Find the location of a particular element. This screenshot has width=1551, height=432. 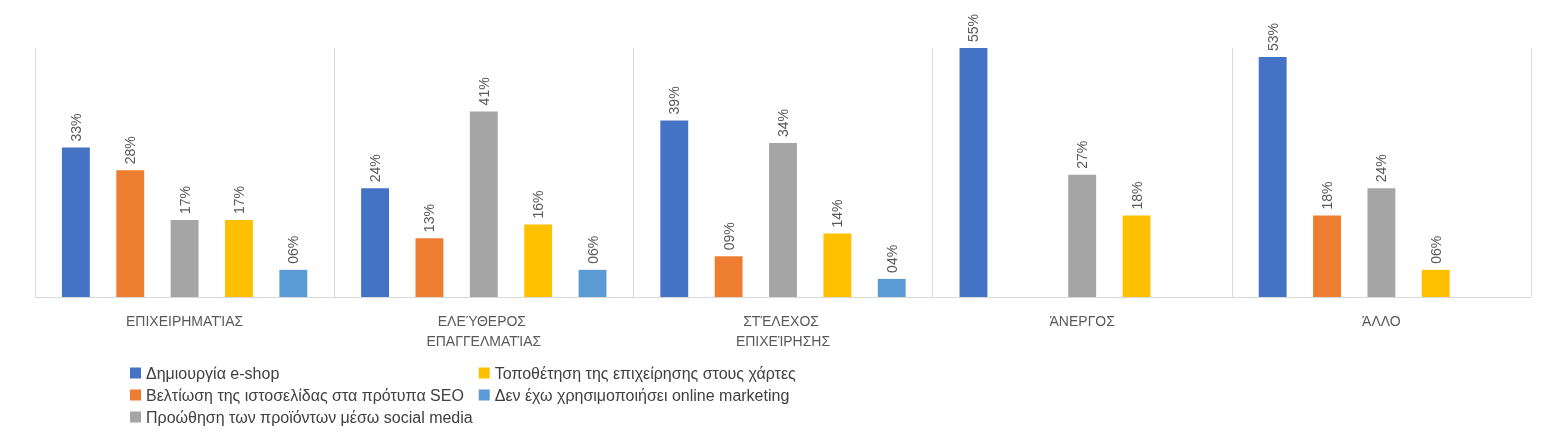

x-tick-label: ΕΠΙΧΕΙΡΗΜΑΤΊΑΣ is located at coordinates (184, 321).